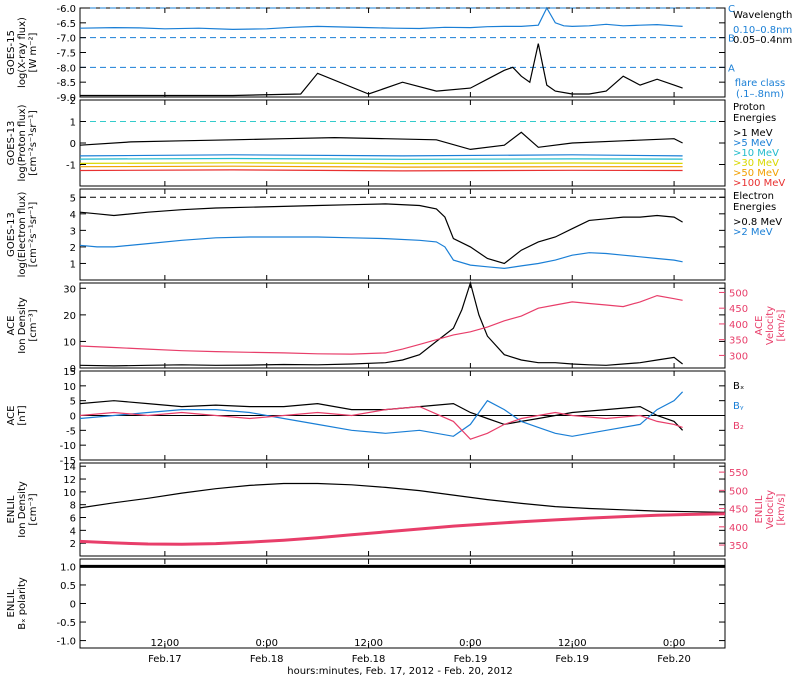 Image resolution: width=800 pixels, height=680 pixels. What do you see at coordinates (770, 325) in the screenshot?
I see `y-right-axis-label: Velocity` at bounding box center [770, 325].